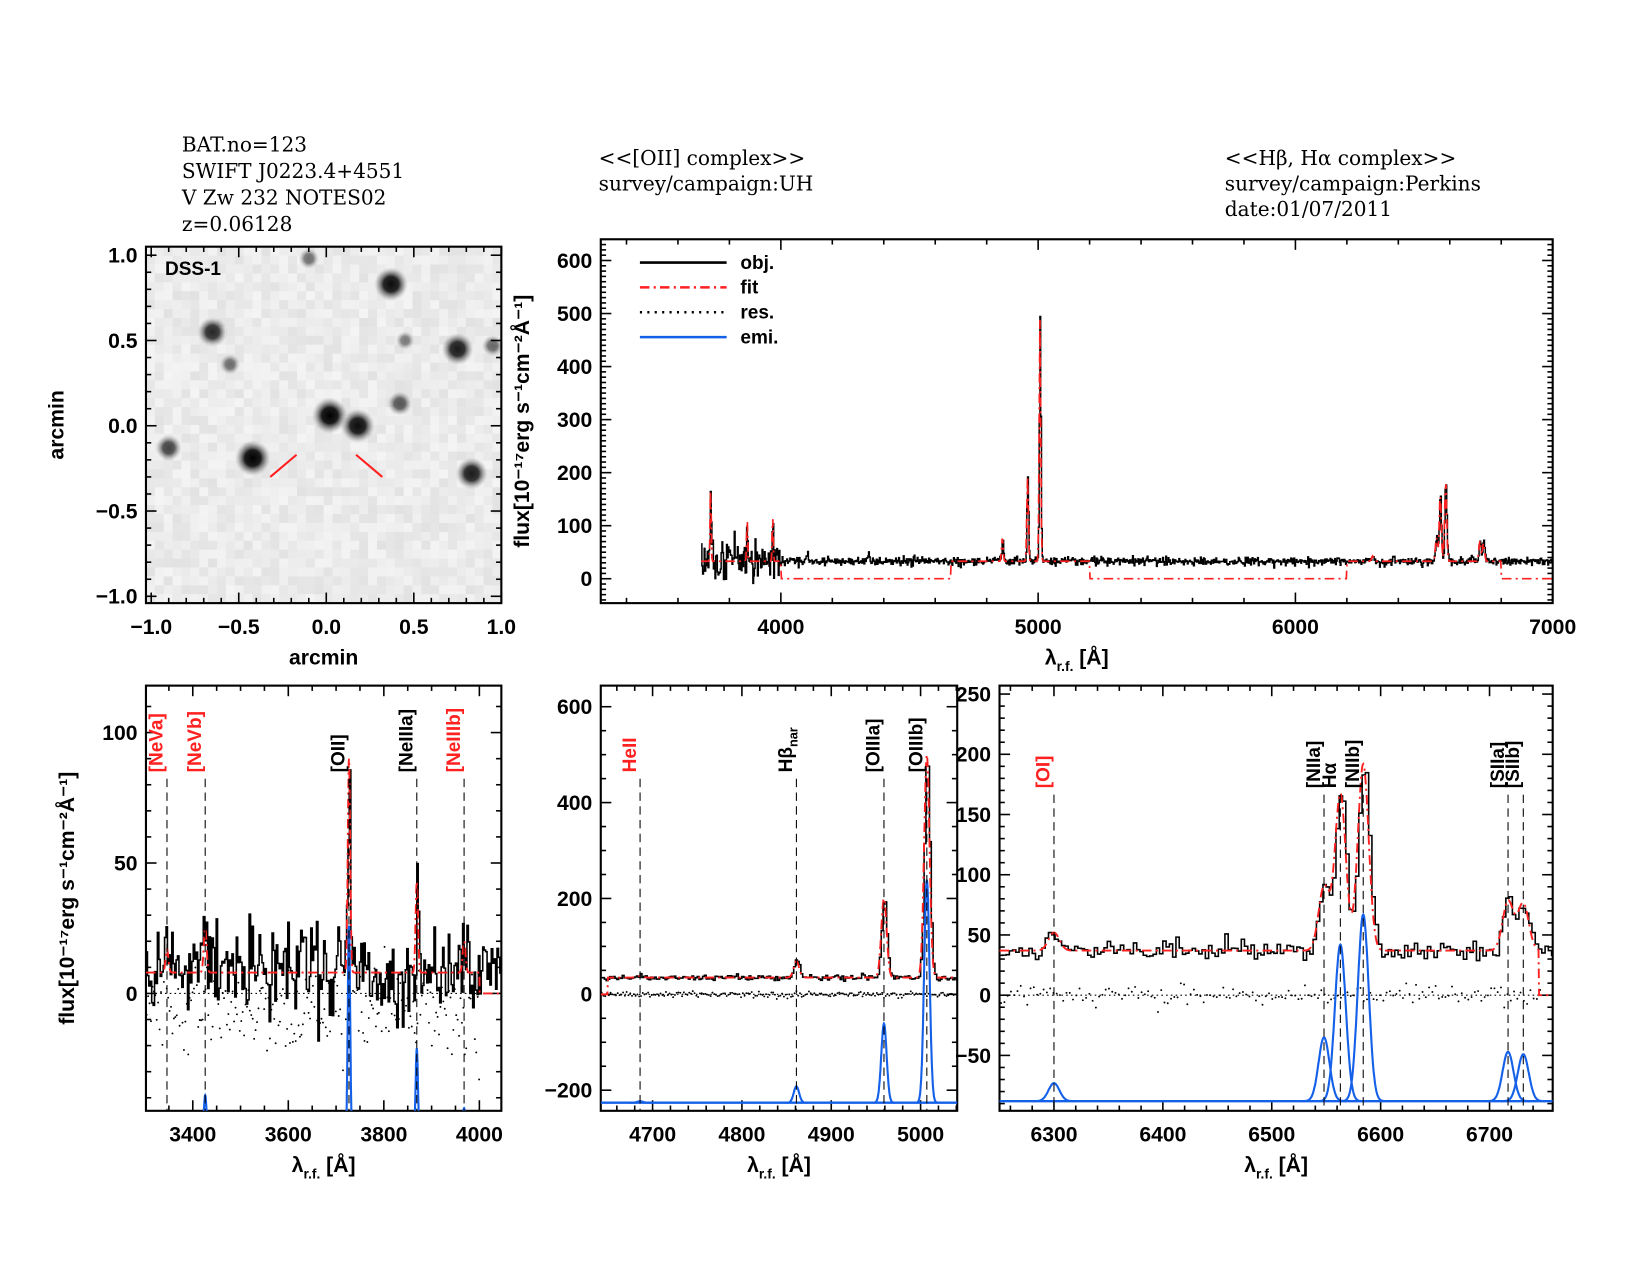 Image resolution: width=1650 pixels, height=1275 pixels. Describe the element at coordinates (117, 597) in the screenshot. I see `y-tick-label: −1.0` at that location.